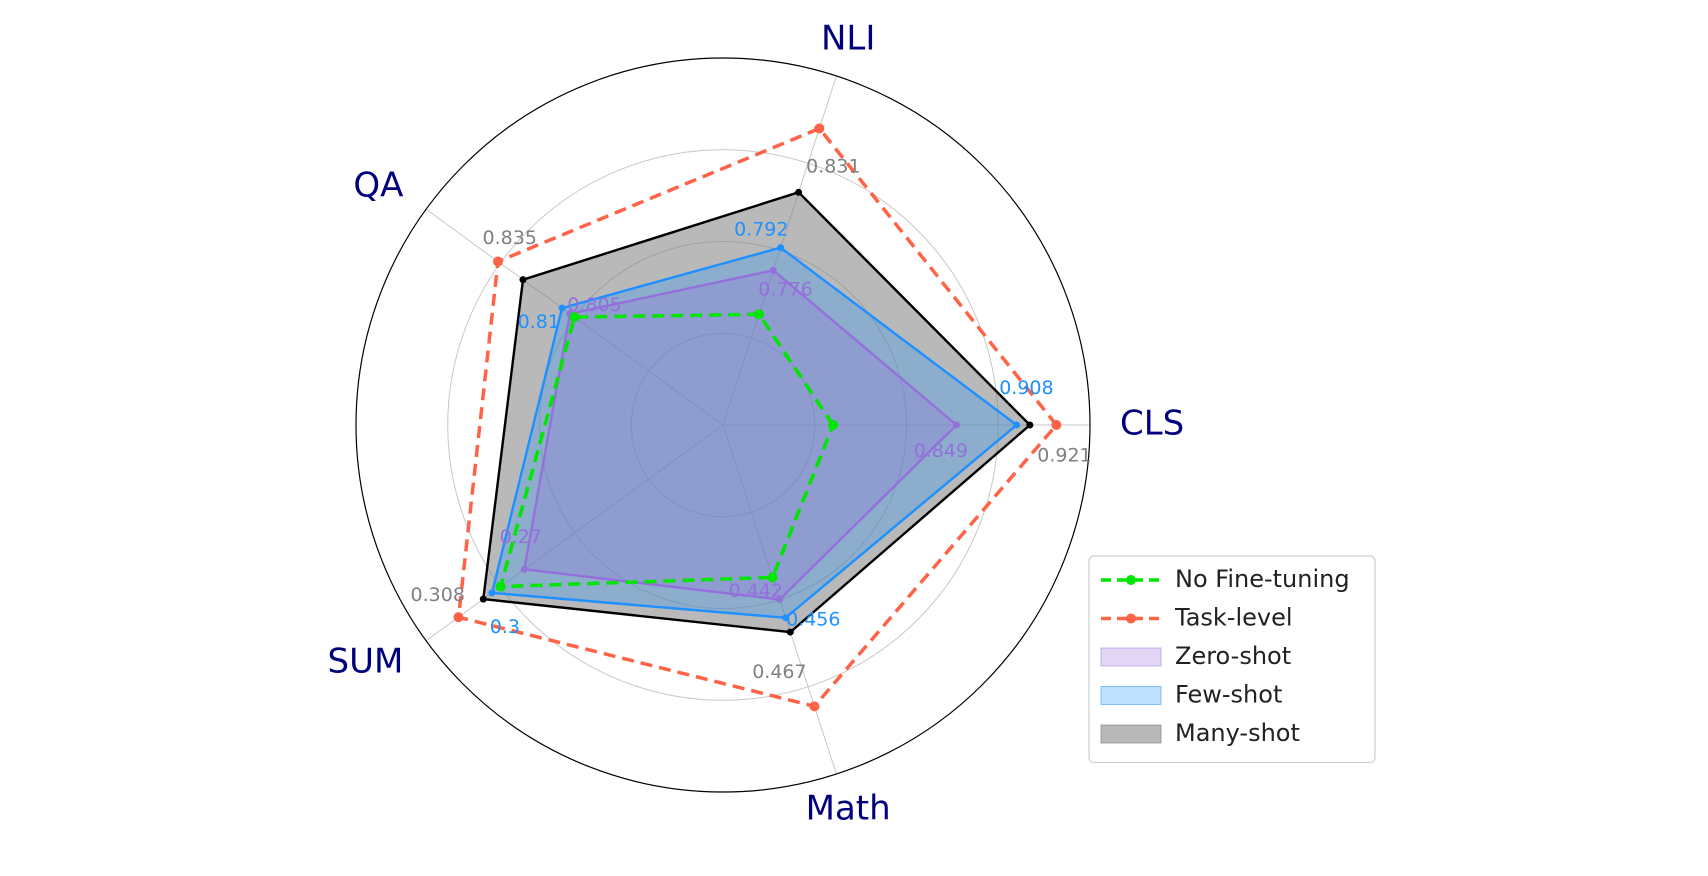 The height and width of the screenshot is (876, 1708). I want to click on legend-label: Many-shot, so click(1237, 733).